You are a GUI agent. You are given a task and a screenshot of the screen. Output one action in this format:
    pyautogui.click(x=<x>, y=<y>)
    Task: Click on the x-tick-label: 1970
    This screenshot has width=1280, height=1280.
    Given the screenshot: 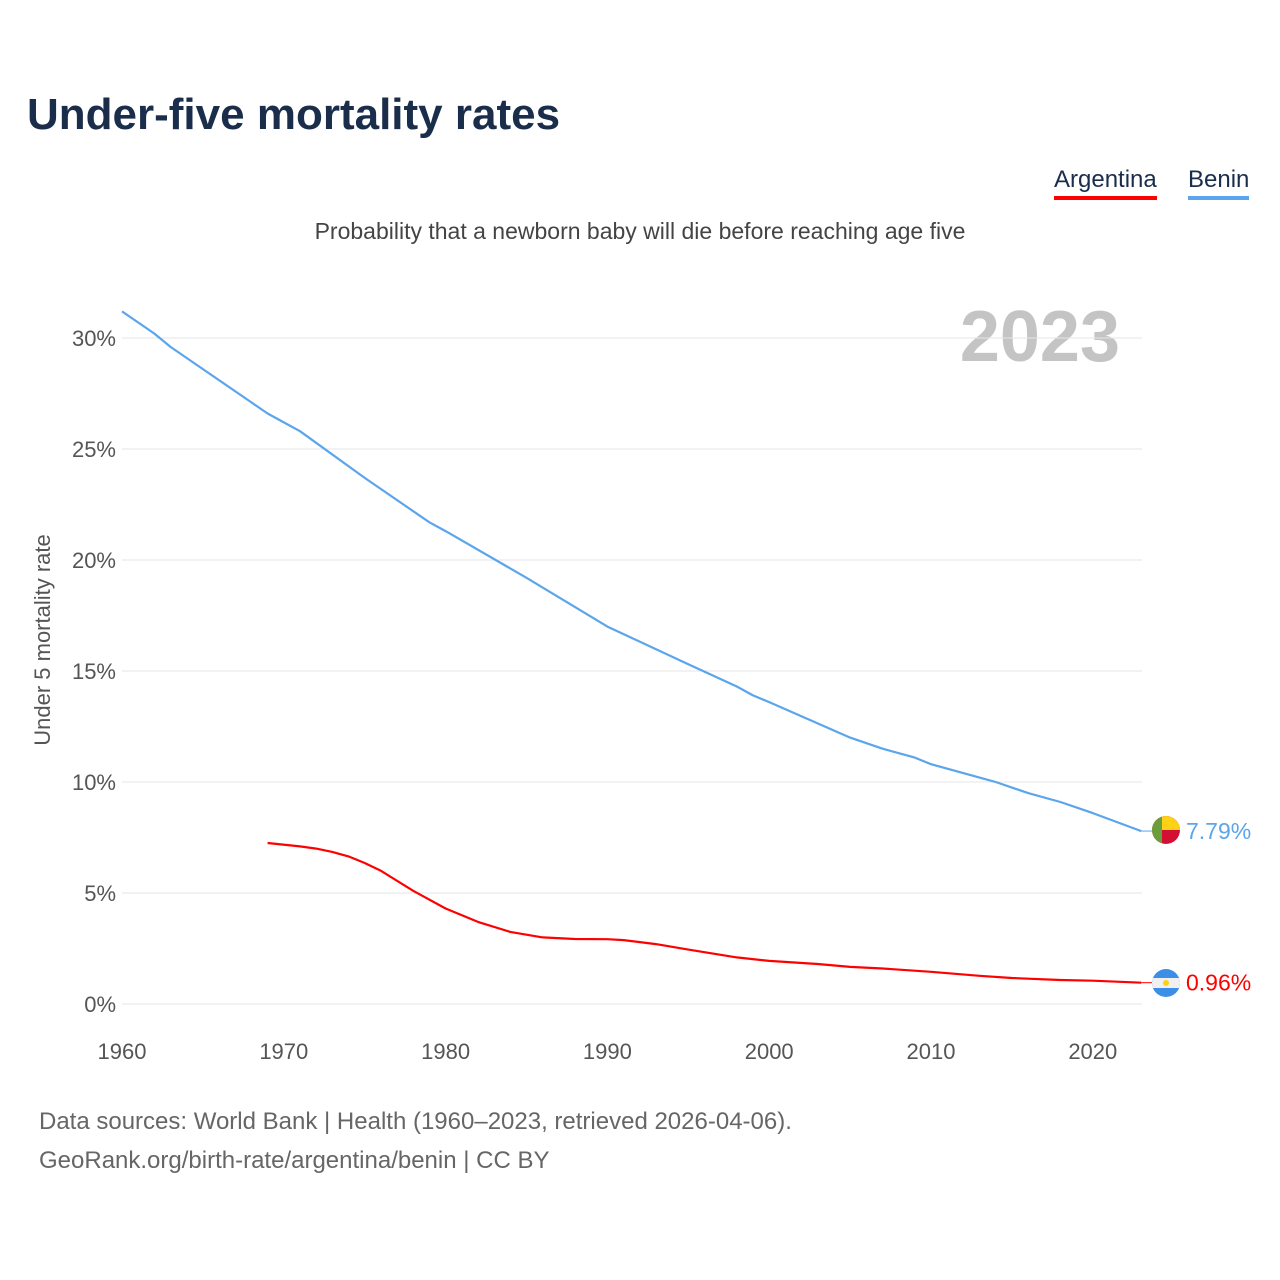 What is the action you would take?
    pyautogui.click(x=283, y=1051)
    